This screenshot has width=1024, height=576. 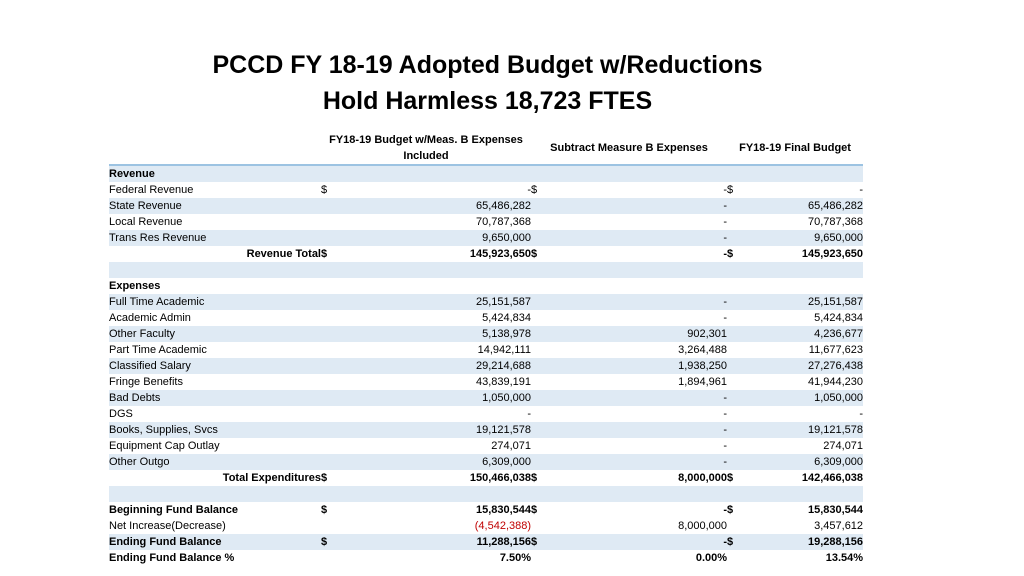 I want to click on cell-budget: 150,466,038, so click(x=500, y=478).